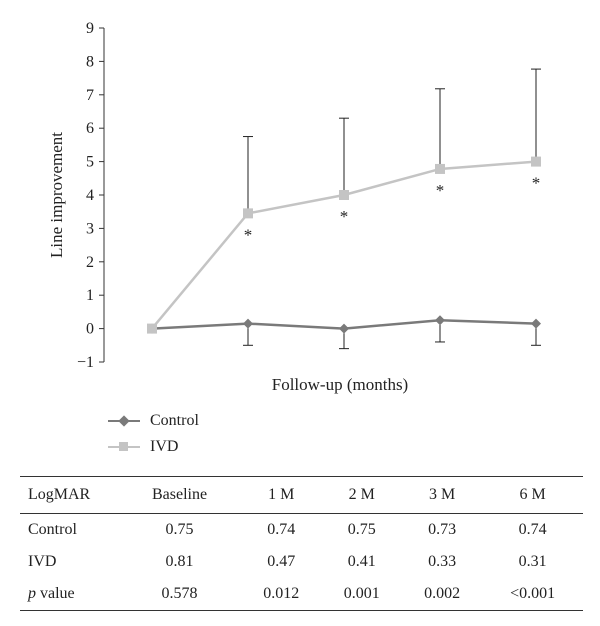  Describe the element at coordinates (179, 494) in the screenshot. I see `table-header-cell: Baseline` at that location.